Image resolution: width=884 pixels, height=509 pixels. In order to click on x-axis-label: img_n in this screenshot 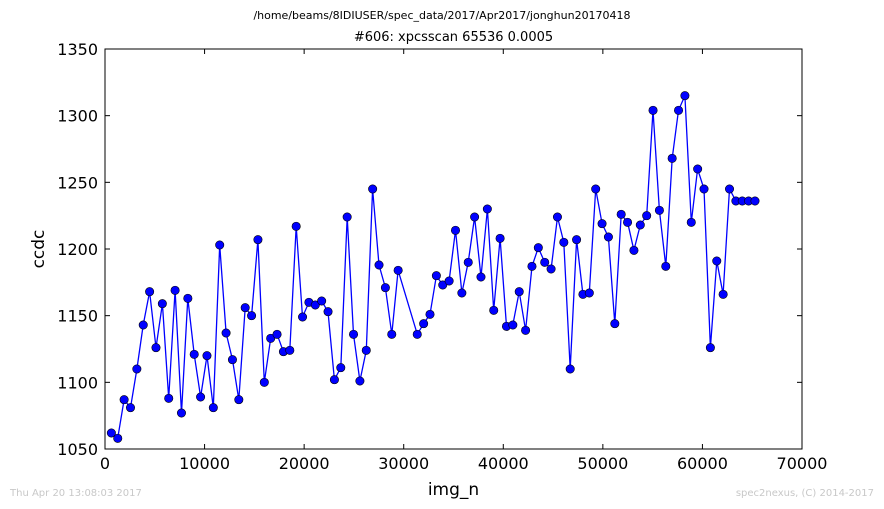, I will do `click(453, 490)`.